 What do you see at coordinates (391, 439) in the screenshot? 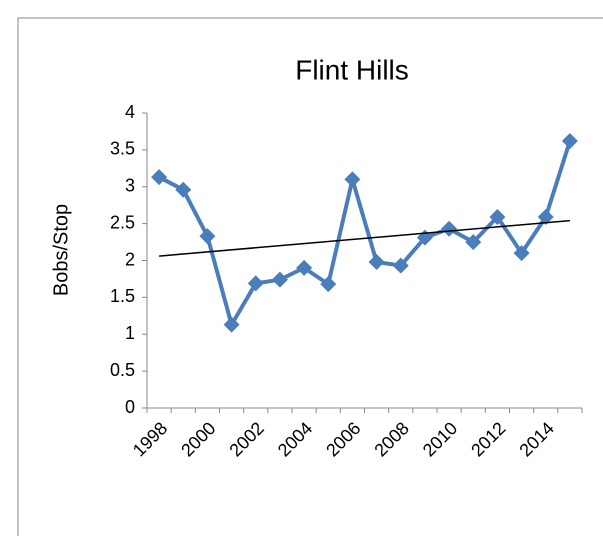
I see `x-tick-label: 2008` at bounding box center [391, 439].